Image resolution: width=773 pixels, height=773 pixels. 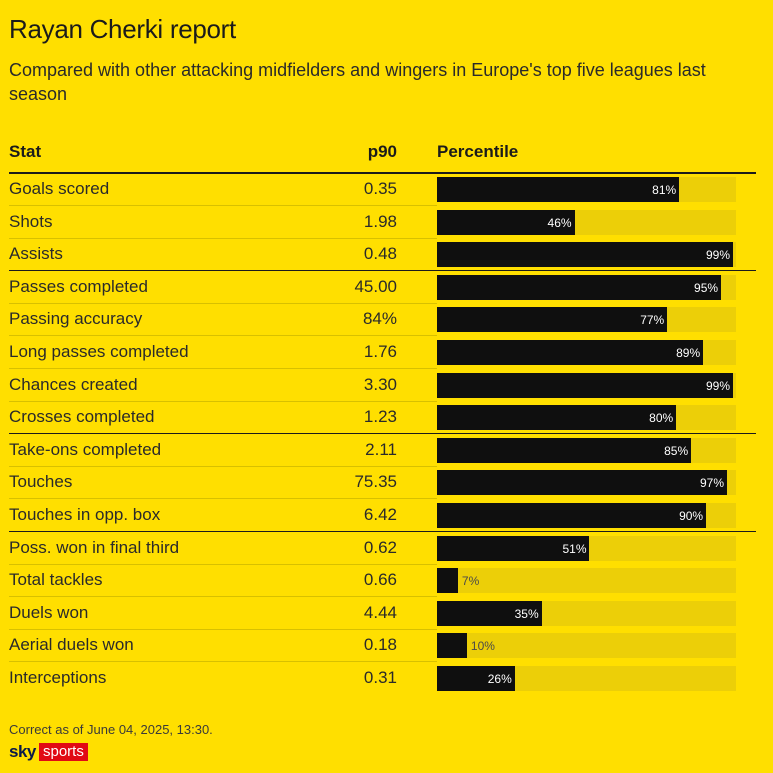 I want to click on p90-value: 2.11, so click(x=381, y=449).